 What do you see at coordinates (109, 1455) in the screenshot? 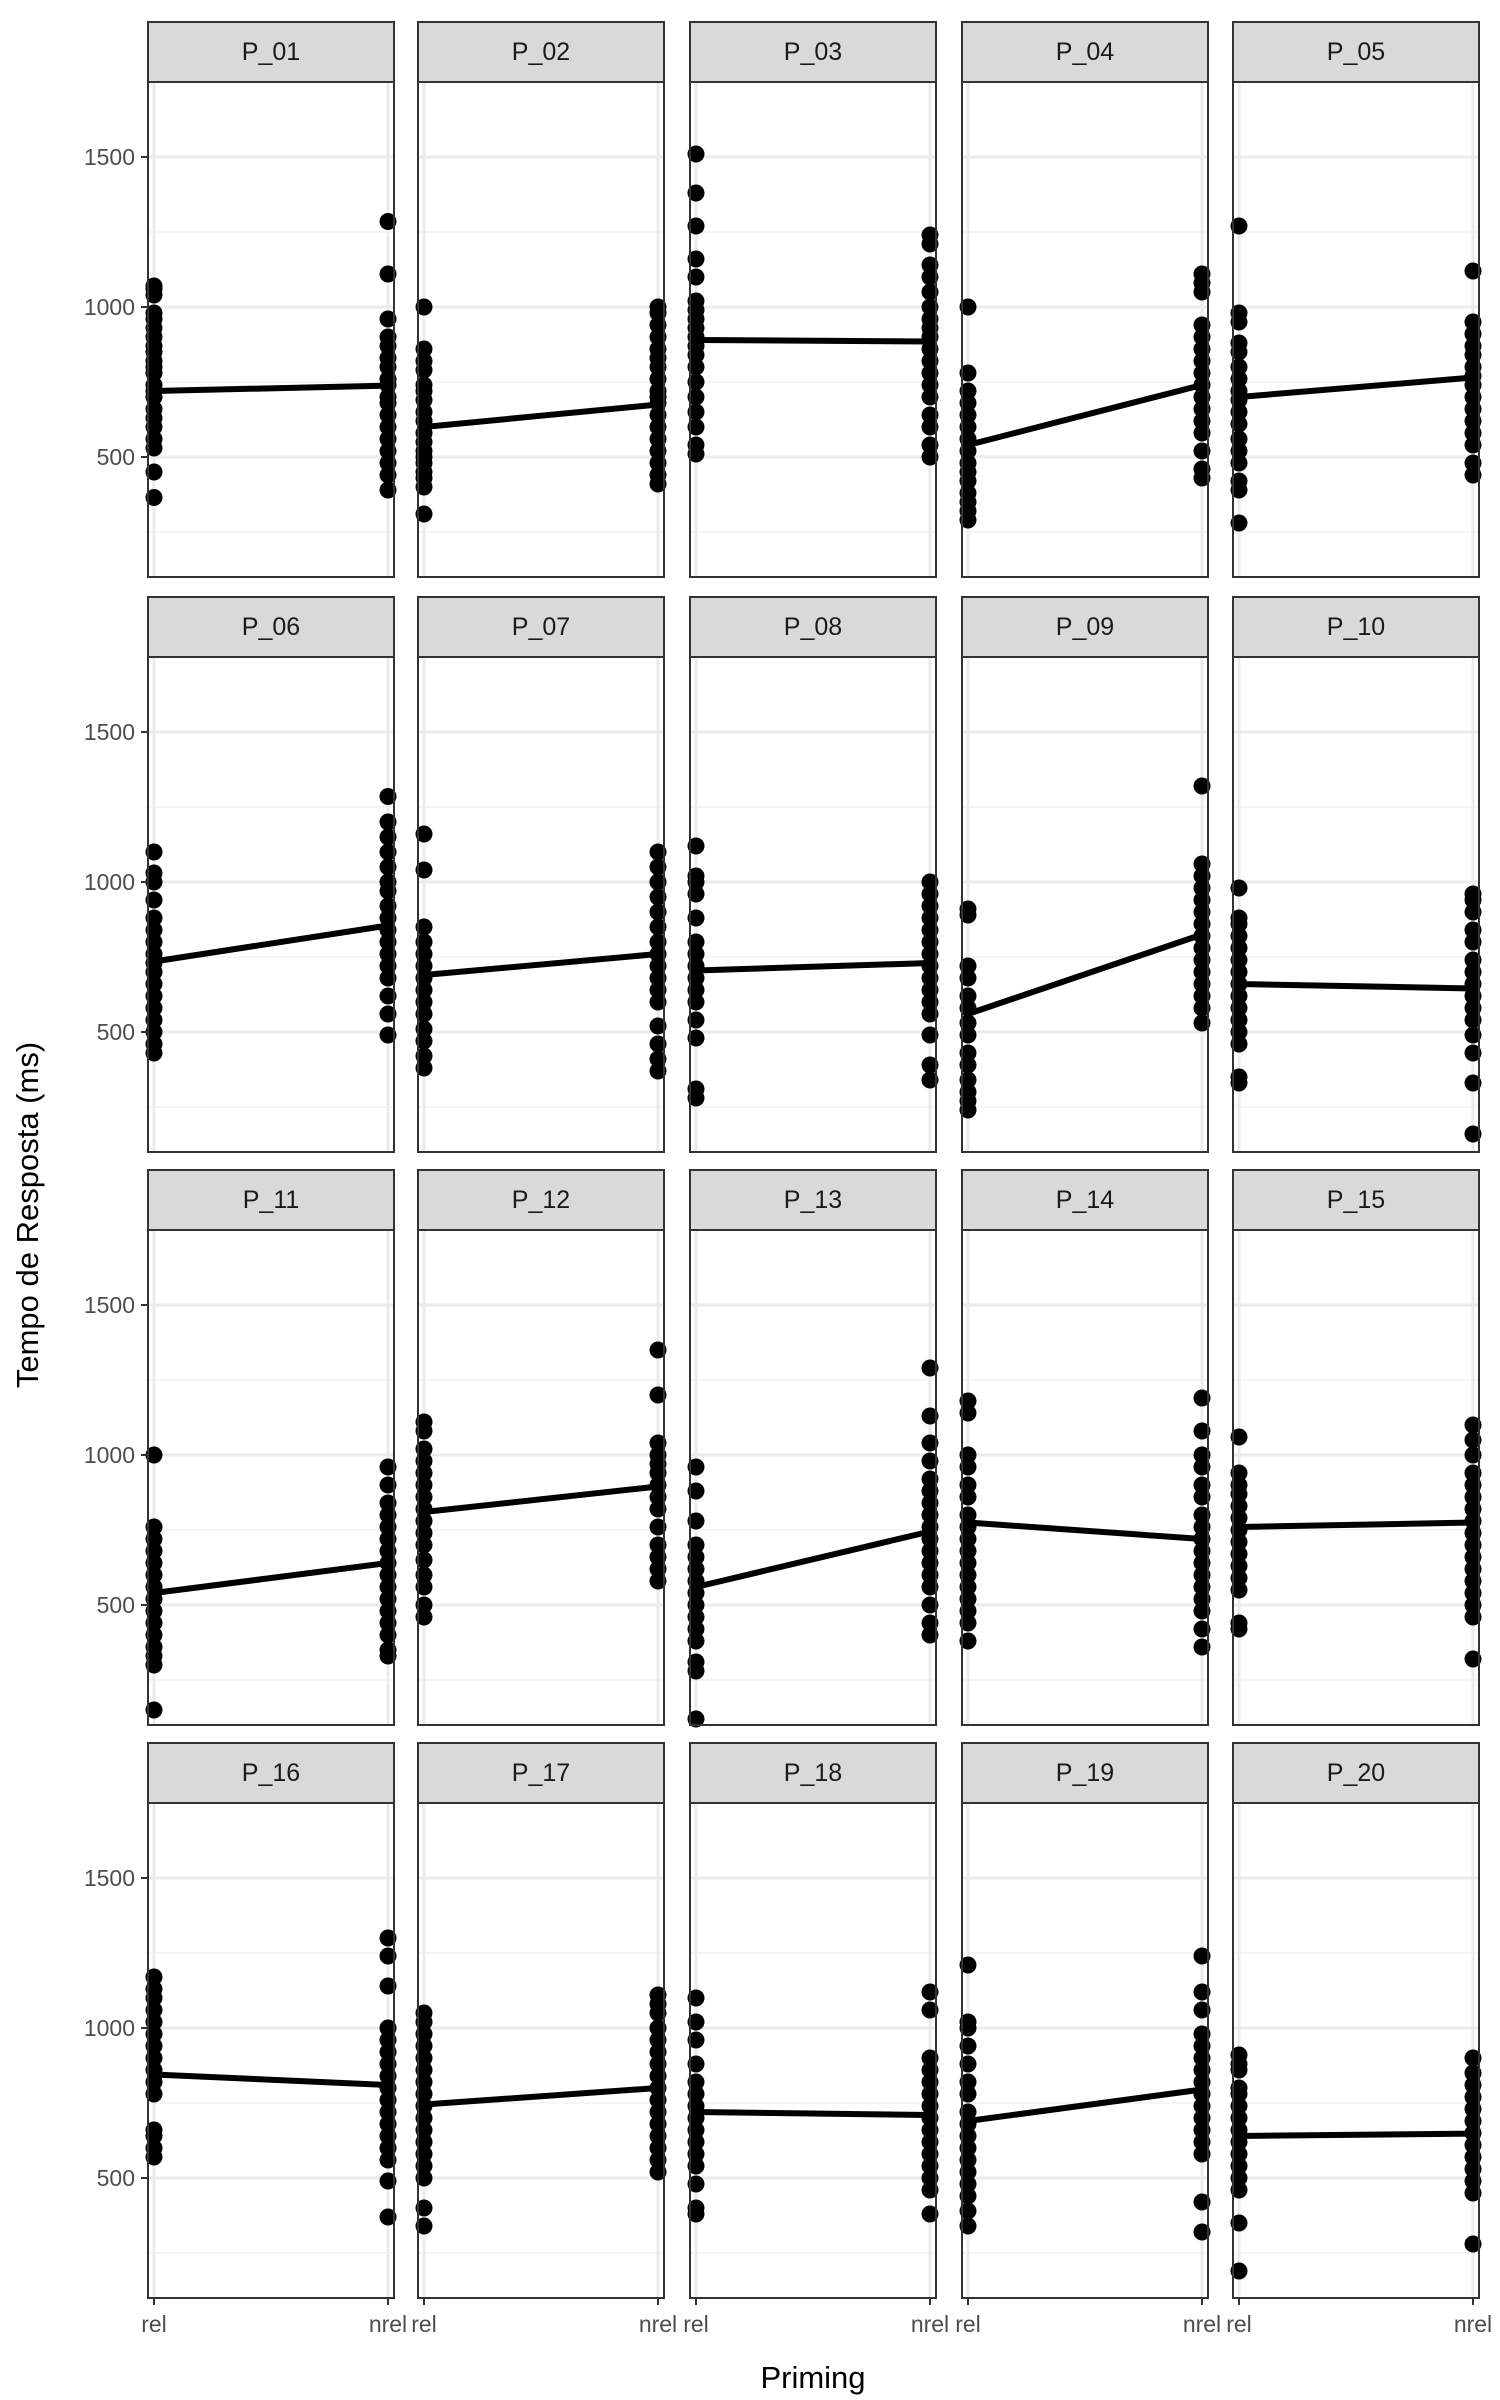
I see `y-tick-label: 1000` at bounding box center [109, 1455].